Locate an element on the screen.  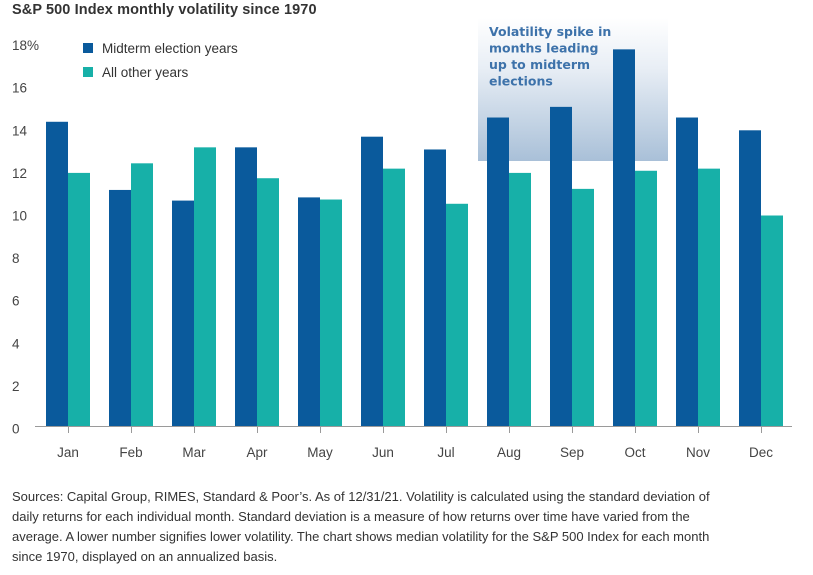
y-tick-label: 2 is located at coordinates (16, 386).